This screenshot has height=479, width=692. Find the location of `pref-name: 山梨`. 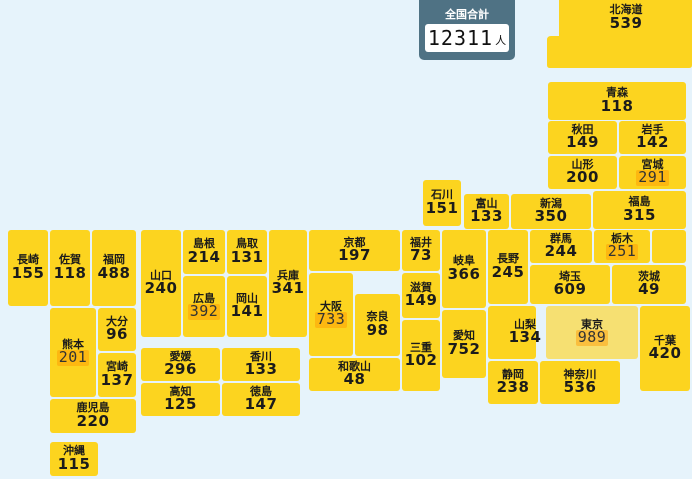

pref-name: 山梨 is located at coordinates (525, 324).